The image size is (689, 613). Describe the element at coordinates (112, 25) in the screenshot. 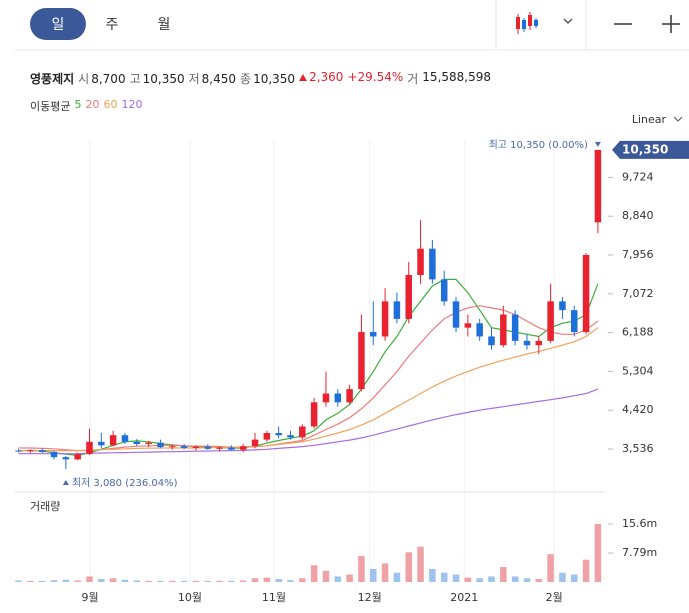

I see `tab: 주` at that location.